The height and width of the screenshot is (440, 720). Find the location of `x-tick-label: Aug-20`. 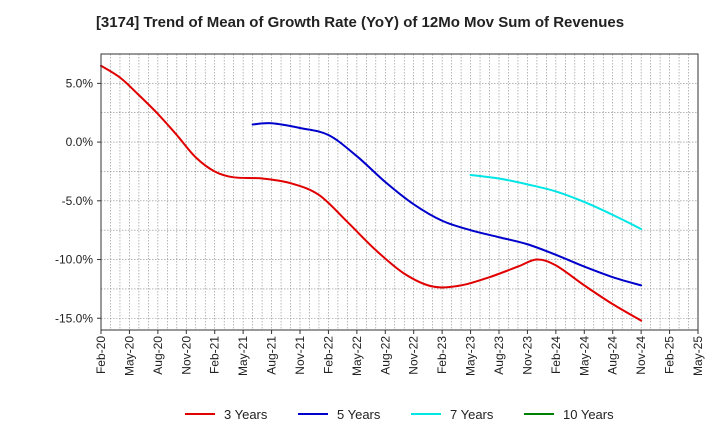

x-tick-label: Aug-20 is located at coordinates (158, 355).